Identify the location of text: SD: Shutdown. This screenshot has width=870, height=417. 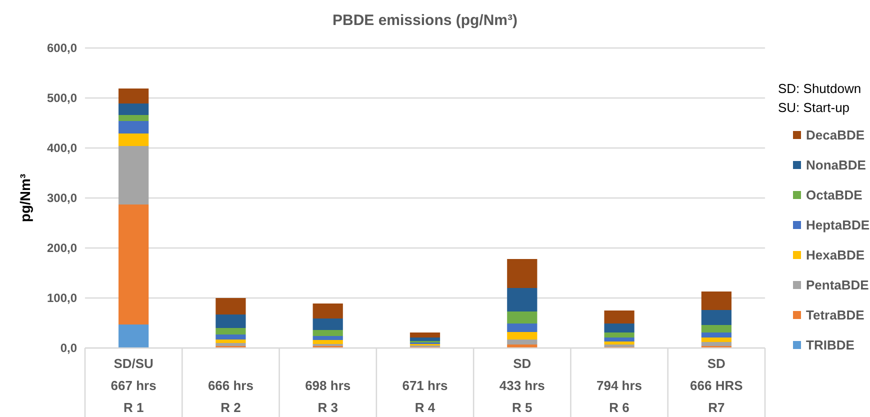
(820, 88).